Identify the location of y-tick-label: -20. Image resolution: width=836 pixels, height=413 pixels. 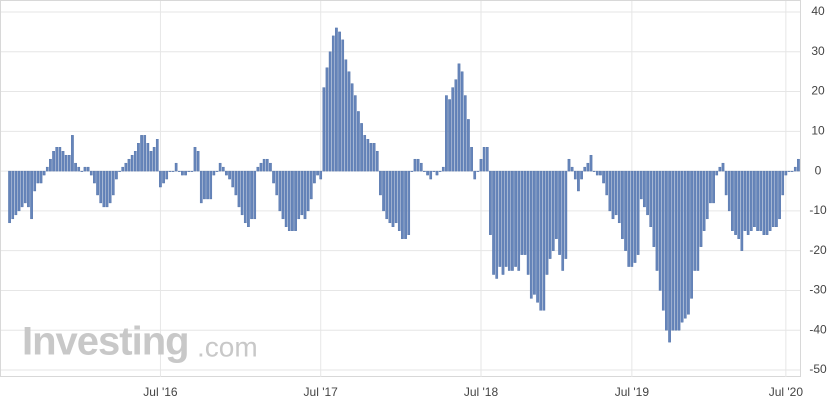
(818, 250).